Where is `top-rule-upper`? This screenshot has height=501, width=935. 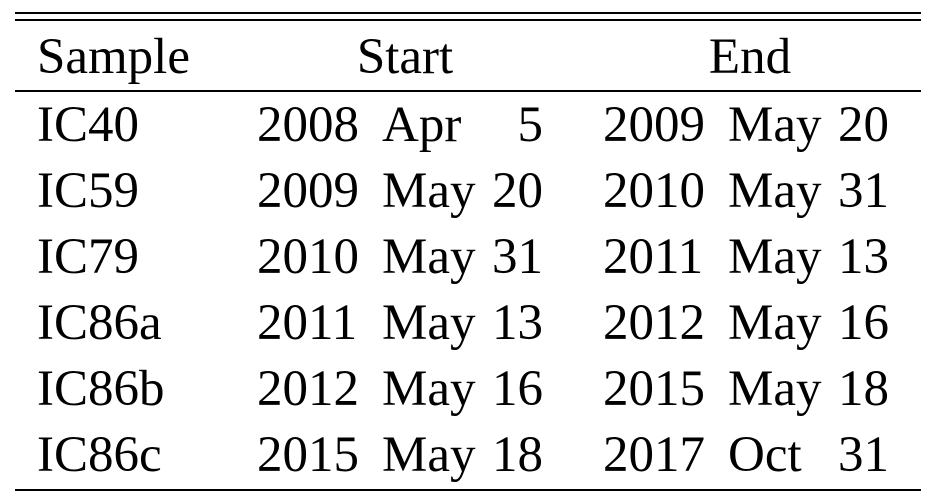 top-rule-upper is located at coordinates (468, 13).